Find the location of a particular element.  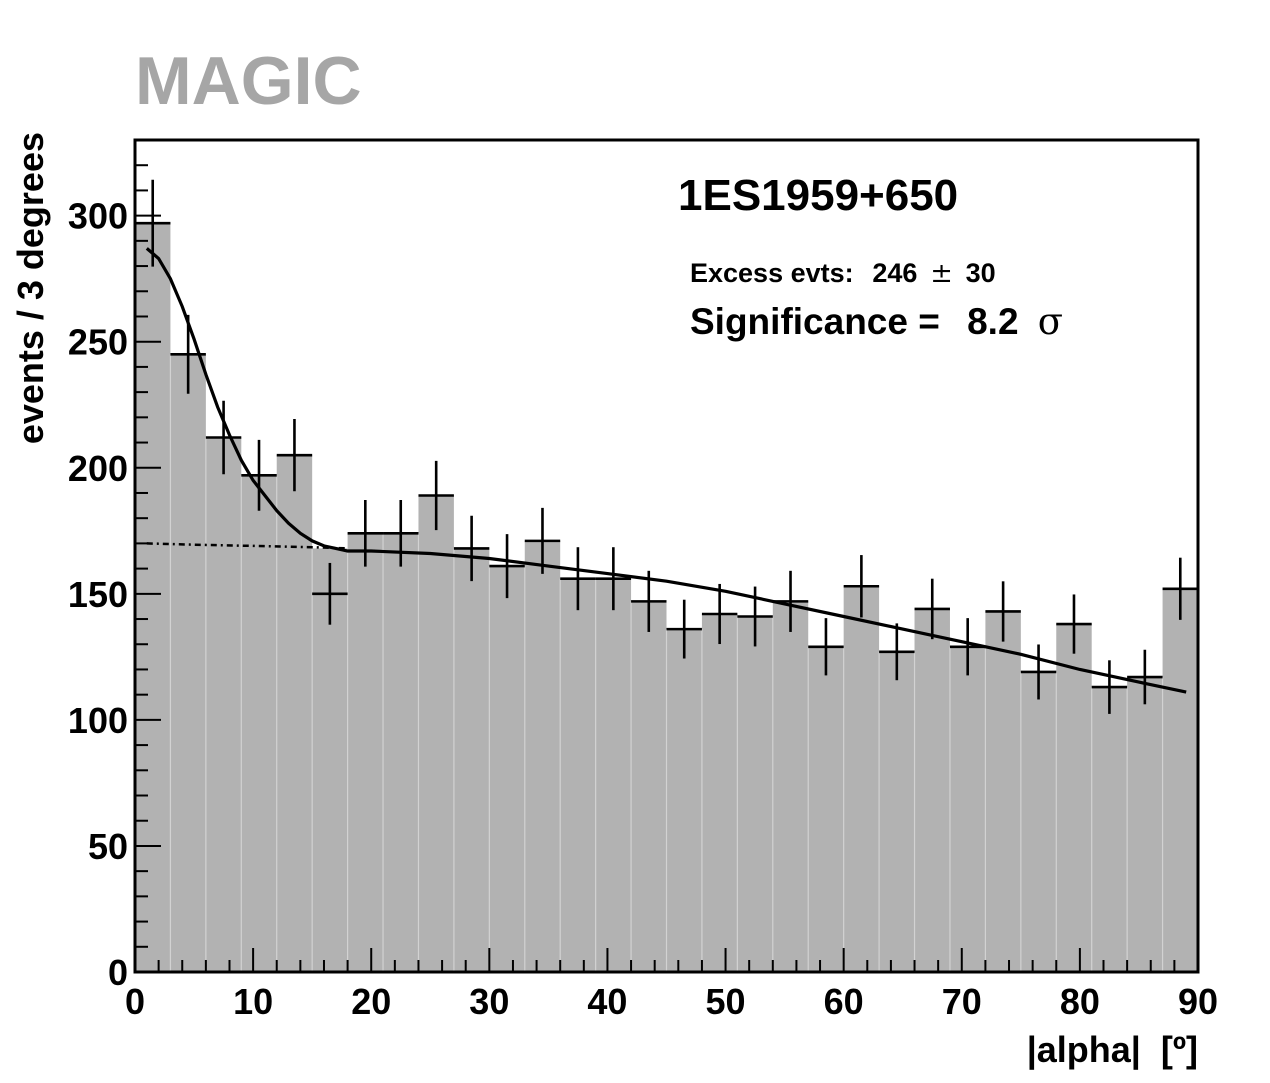

x-tick-label: 30 is located at coordinates (489, 1001).